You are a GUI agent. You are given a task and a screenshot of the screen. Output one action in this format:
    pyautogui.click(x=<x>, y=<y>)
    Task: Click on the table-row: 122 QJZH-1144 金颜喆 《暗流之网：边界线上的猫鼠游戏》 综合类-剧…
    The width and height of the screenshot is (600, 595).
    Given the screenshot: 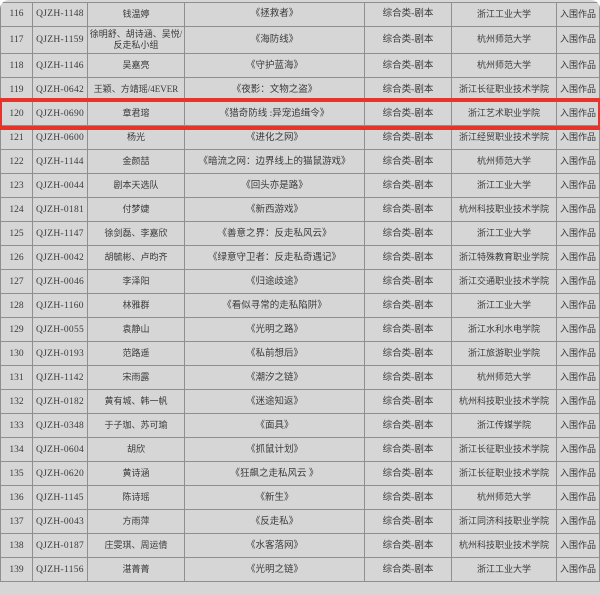 What is the action you would take?
    pyautogui.click(x=300, y=162)
    